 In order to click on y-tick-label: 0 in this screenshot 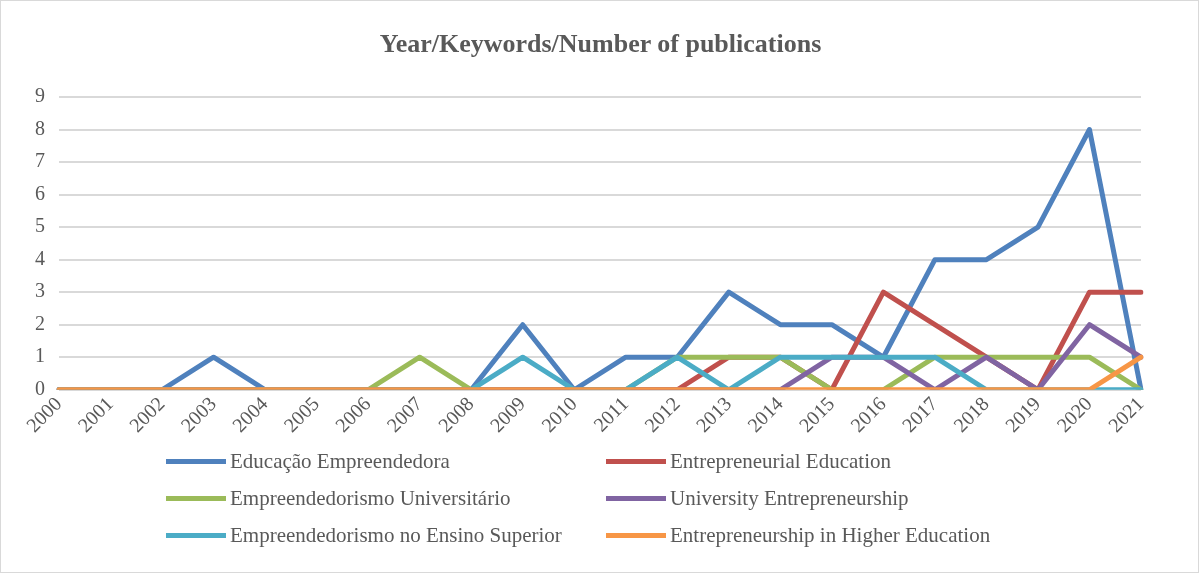, I will do `click(40, 388)`.